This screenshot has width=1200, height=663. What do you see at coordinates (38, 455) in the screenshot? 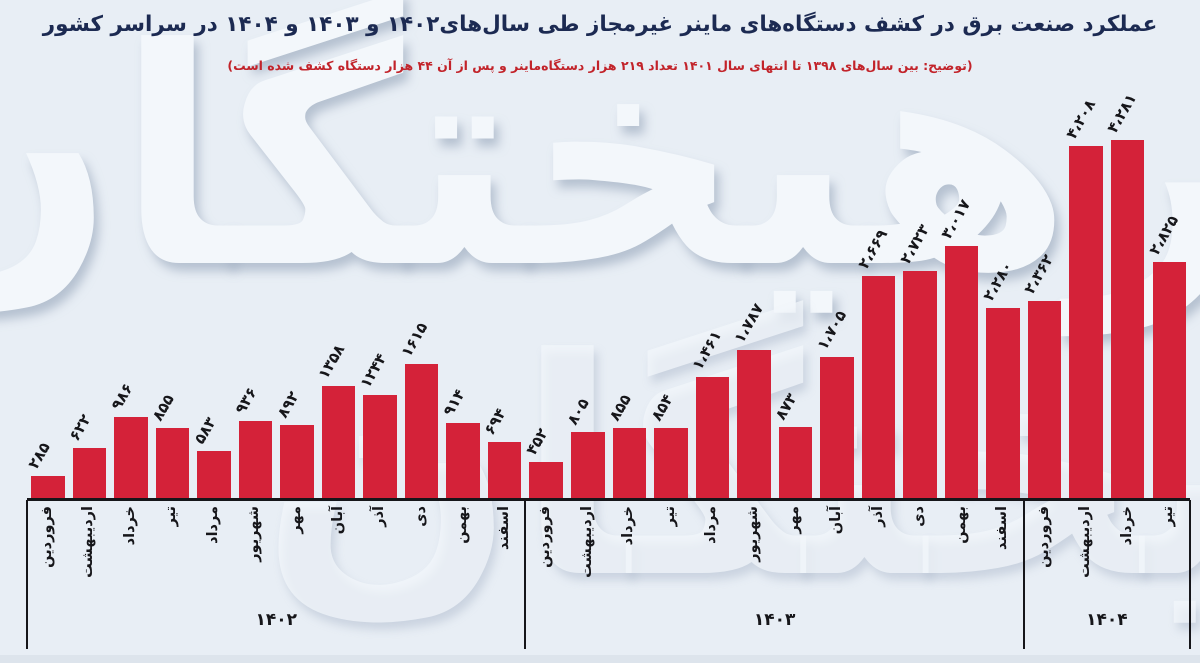
I see `bar-value-label: ۲۸۵` at bounding box center [38, 455].